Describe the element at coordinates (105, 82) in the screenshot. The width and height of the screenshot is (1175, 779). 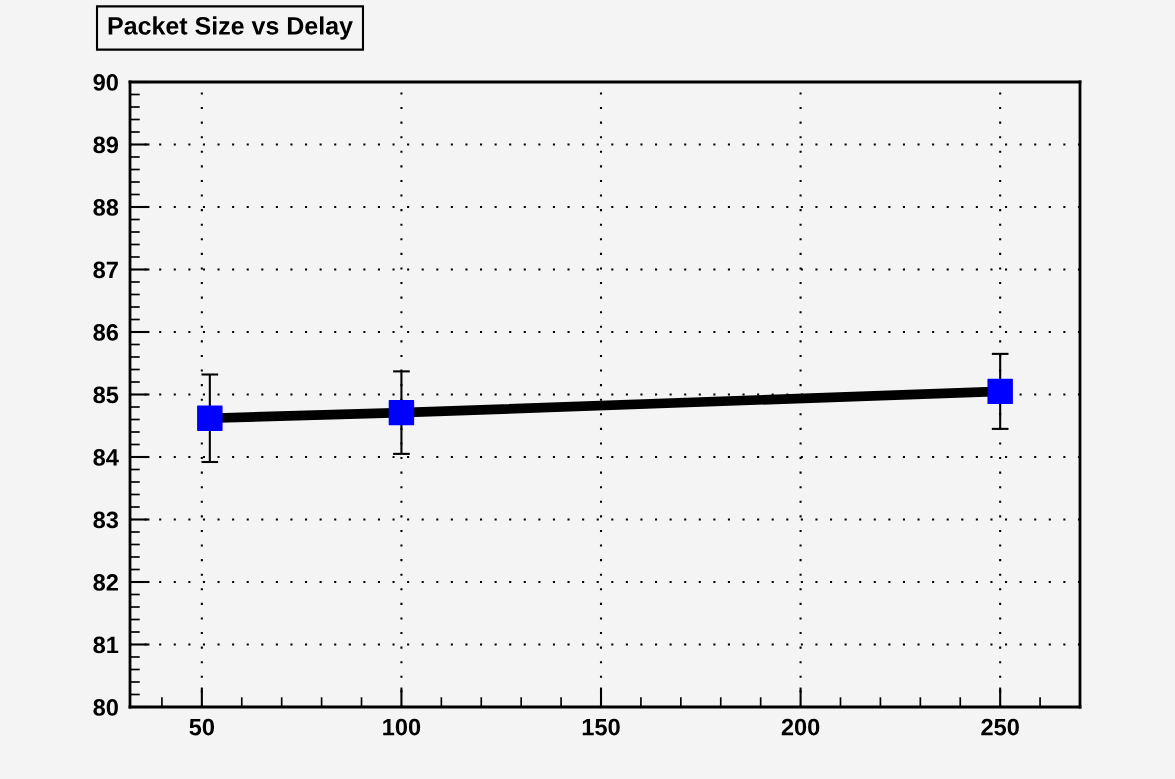
I see `y-tick-label: 90` at that location.